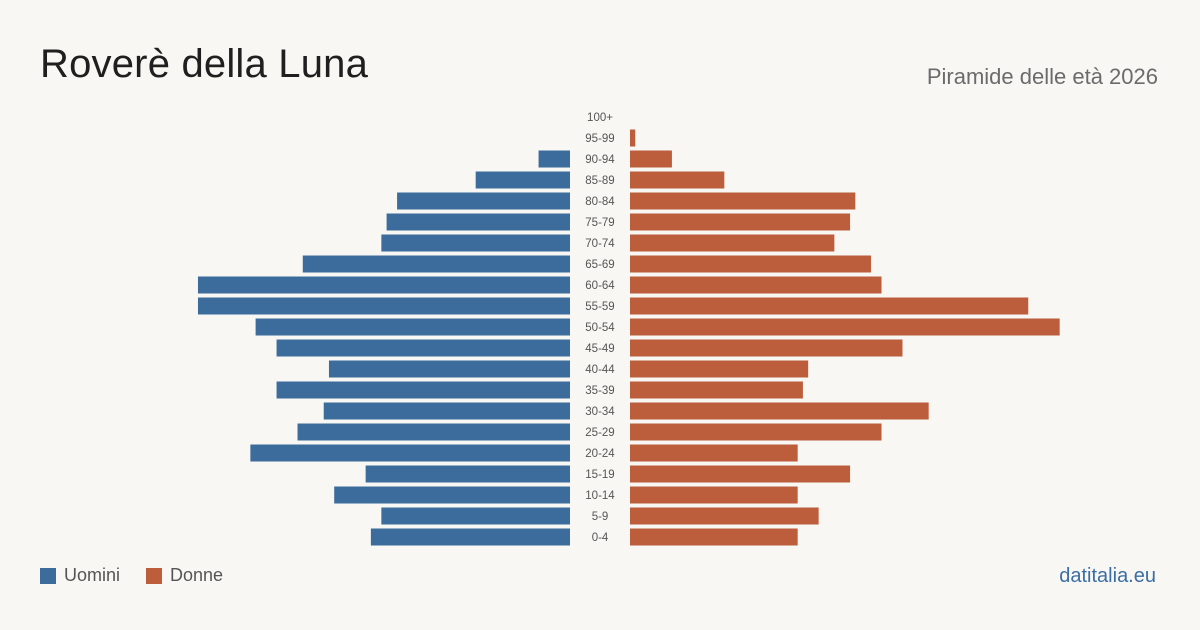  What do you see at coordinates (600, 244) in the screenshot?
I see `age-tick-label: 70-74` at bounding box center [600, 244].